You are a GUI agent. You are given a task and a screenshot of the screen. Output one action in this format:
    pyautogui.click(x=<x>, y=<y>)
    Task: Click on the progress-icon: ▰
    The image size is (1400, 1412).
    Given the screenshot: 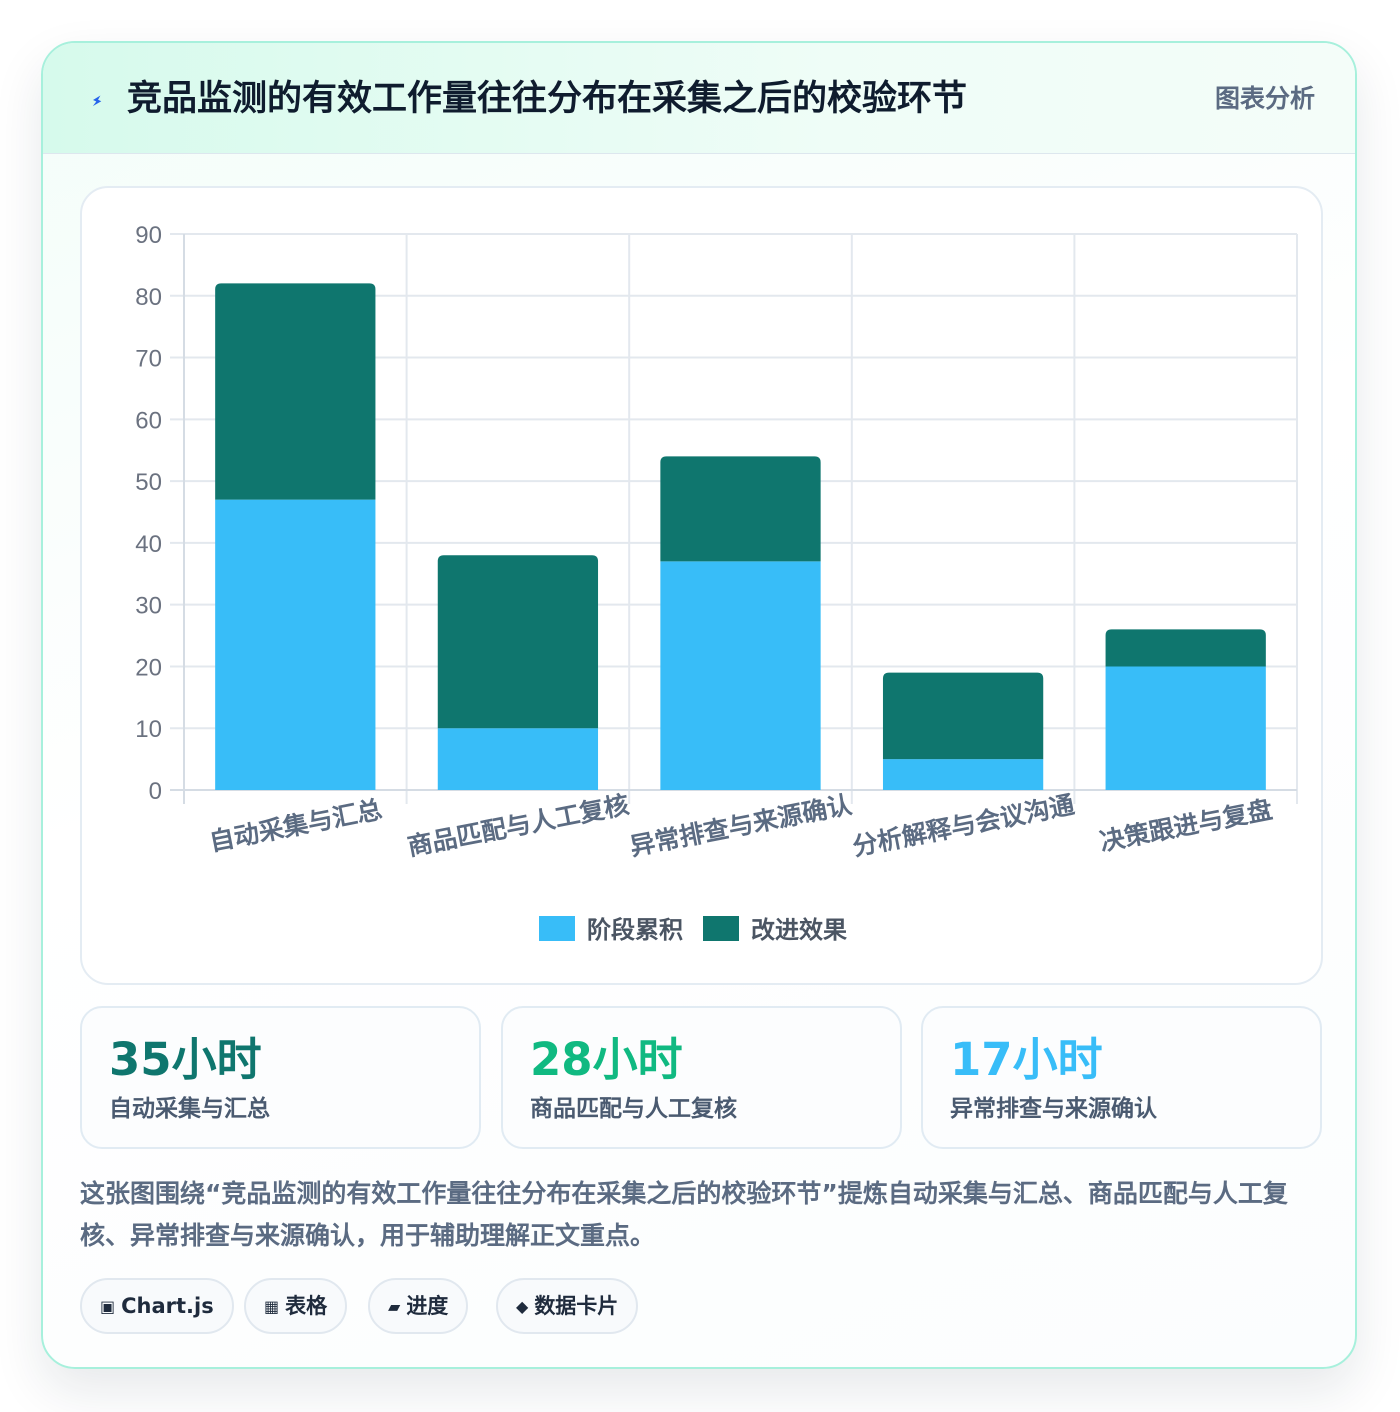 What is the action you would take?
    pyautogui.click(x=394, y=1306)
    